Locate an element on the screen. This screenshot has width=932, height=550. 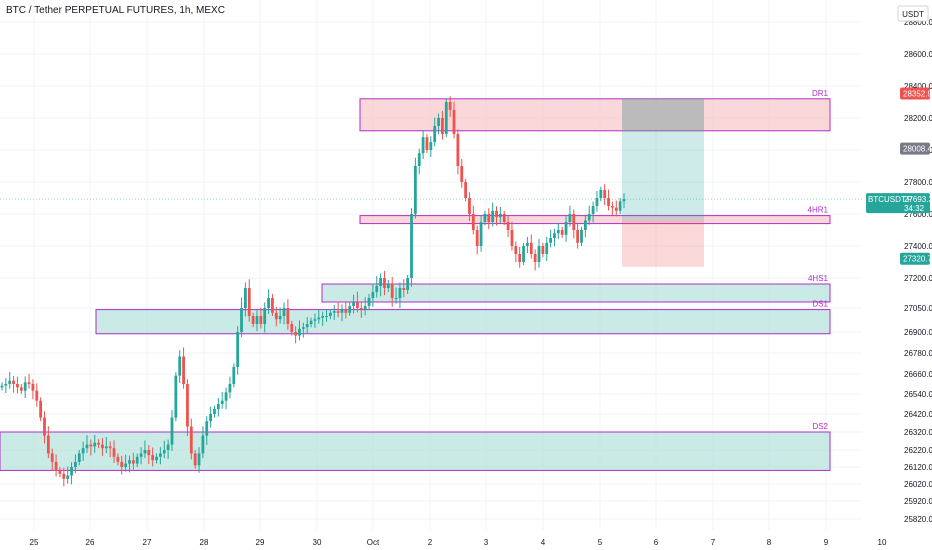
current-price-value: 27693.3 is located at coordinates (918, 199).